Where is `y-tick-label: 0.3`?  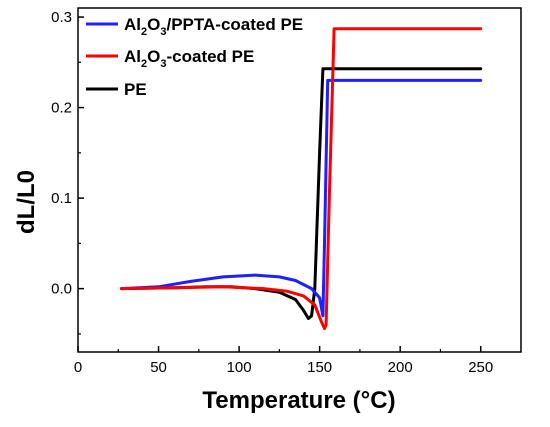 y-tick-label: 0.3 is located at coordinates (61, 17).